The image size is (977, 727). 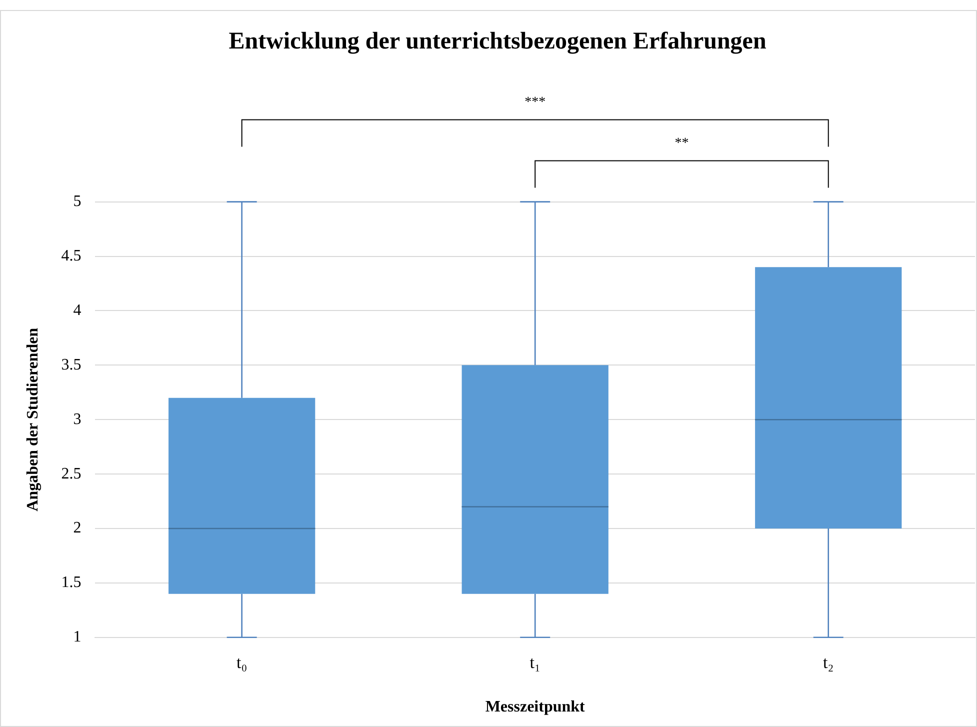 What do you see at coordinates (497, 41) in the screenshot?
I see `chart-title: Entwicklung der unterrichtsbezogenen Erfahrungen` at bounding box center [497, 41].